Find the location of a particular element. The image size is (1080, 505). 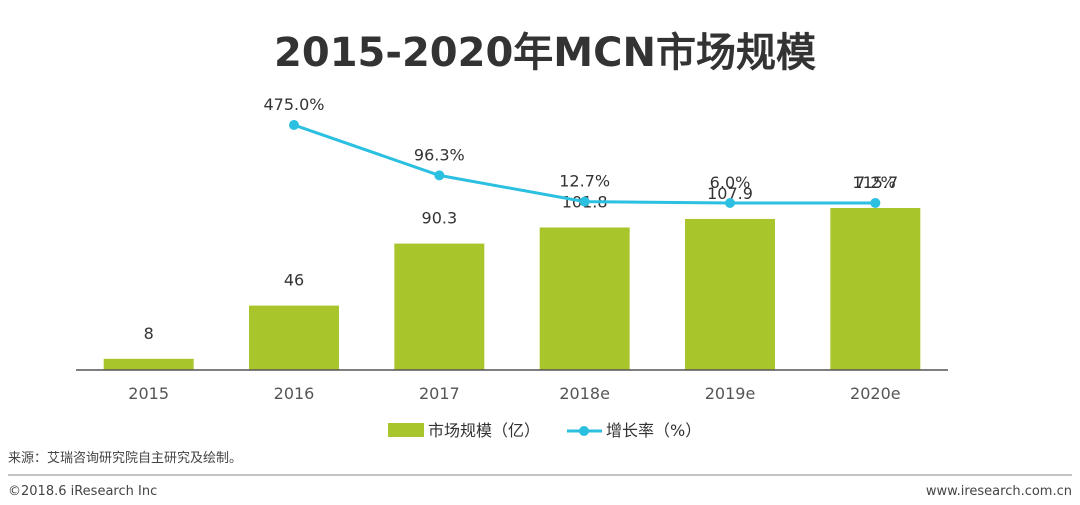

growth-label-2017: 96.3% is located at coordinates (439, 154).